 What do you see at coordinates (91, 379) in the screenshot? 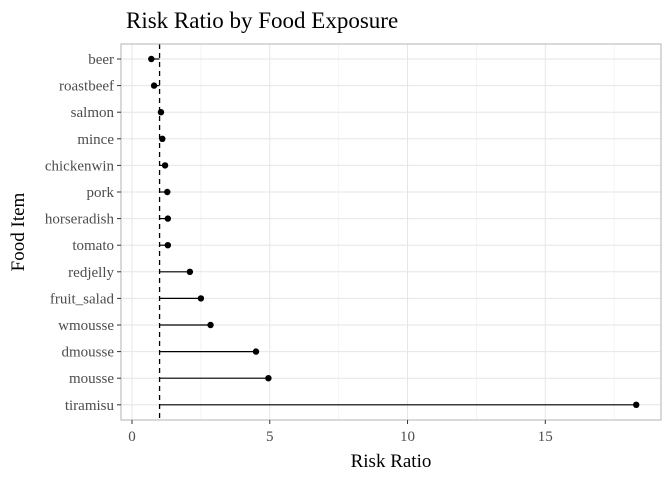
I see `y-tick-label: mousse` at bounding box center [91, 379].